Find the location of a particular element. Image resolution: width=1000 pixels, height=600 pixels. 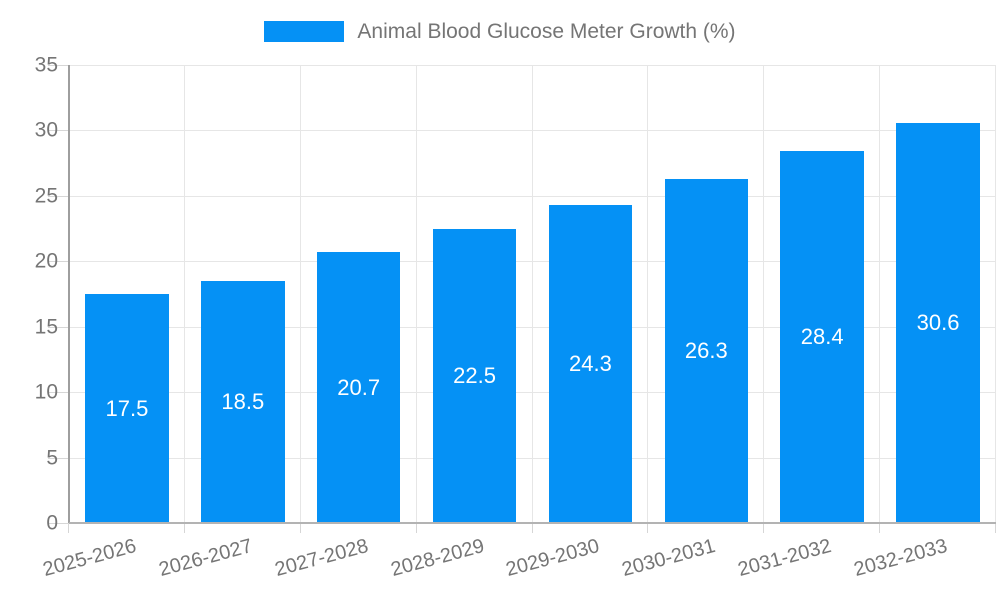

bar: 17.5 is located at coordinates (127, 408).